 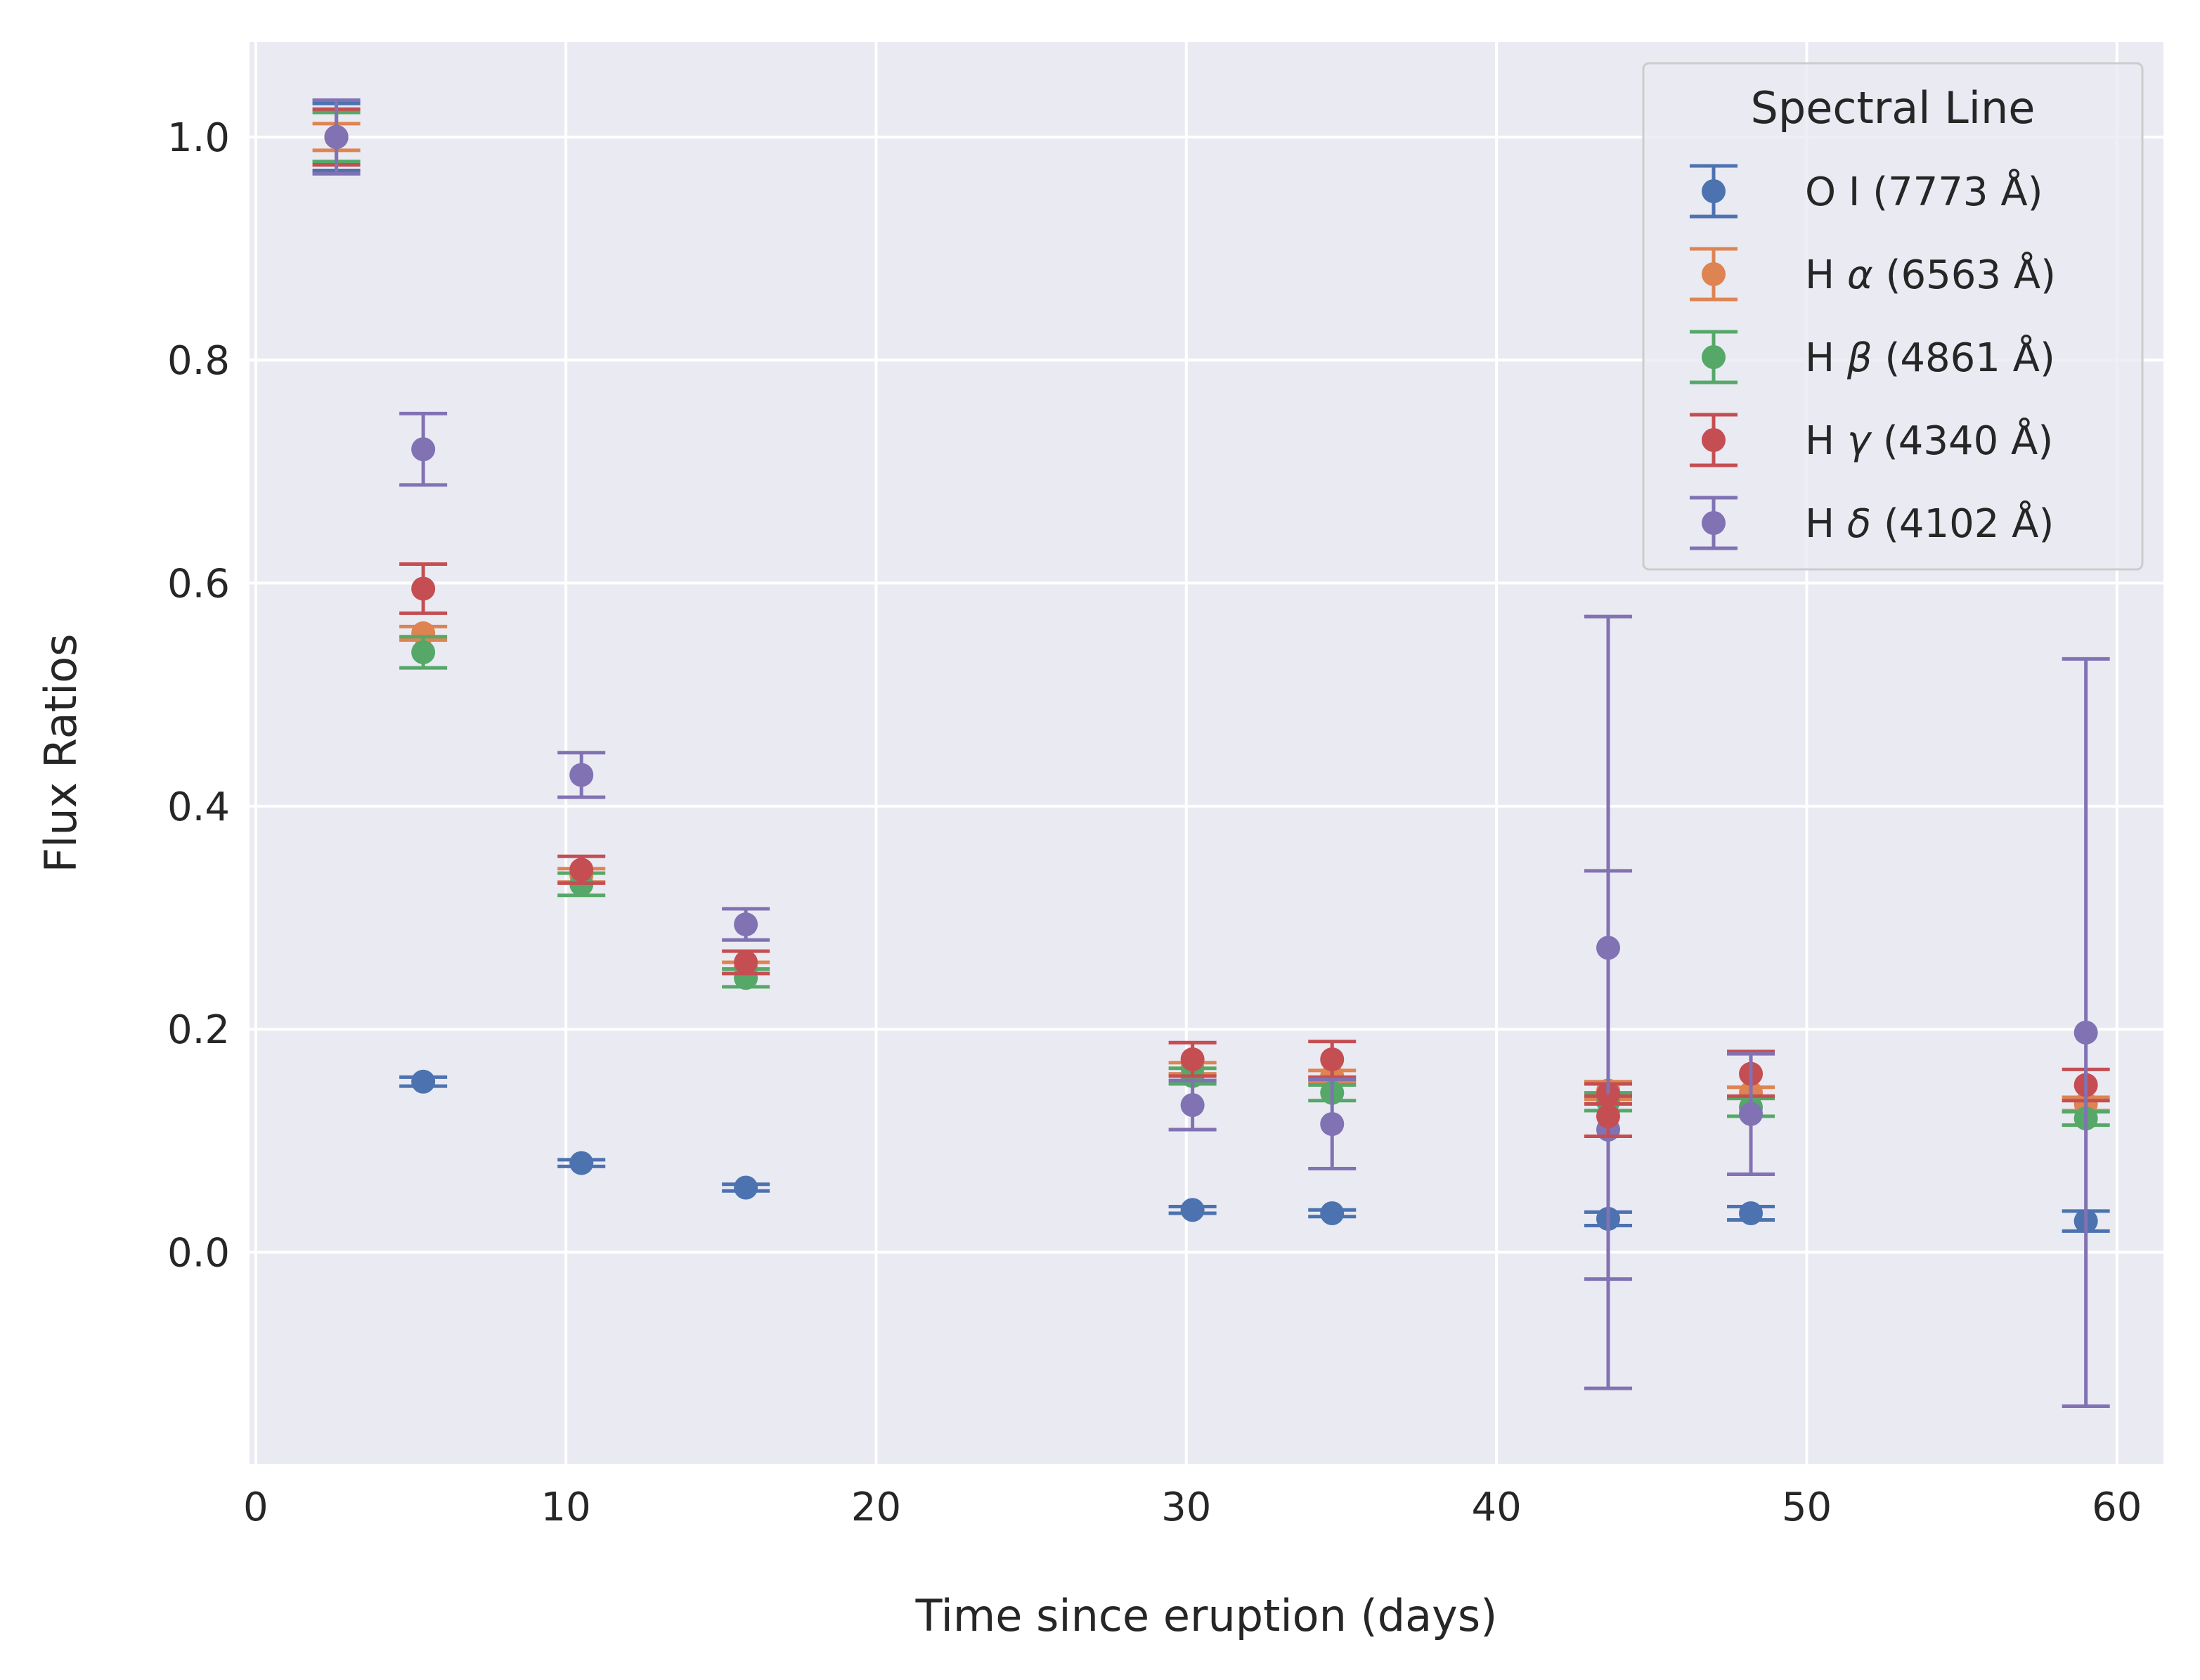 What do you see at coordinates (1859, 441) in the screenshot?
I see `legend-label-greek: γ` at bounding box center [1859, 441].